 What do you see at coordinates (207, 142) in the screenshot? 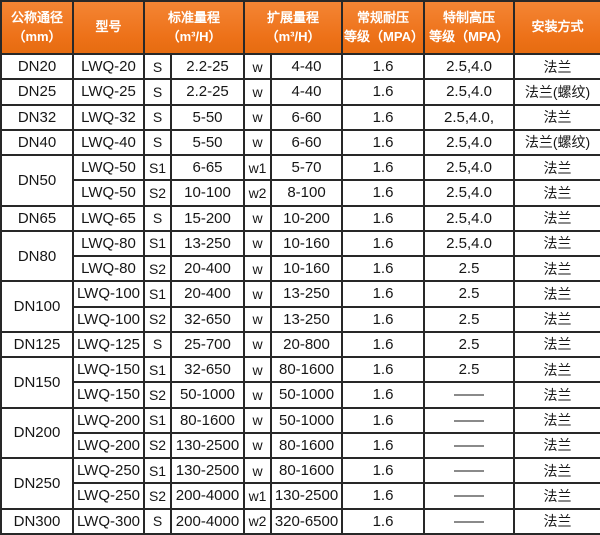
I see `cell-standard-range: 5-50` at bounding box center [207, 142].